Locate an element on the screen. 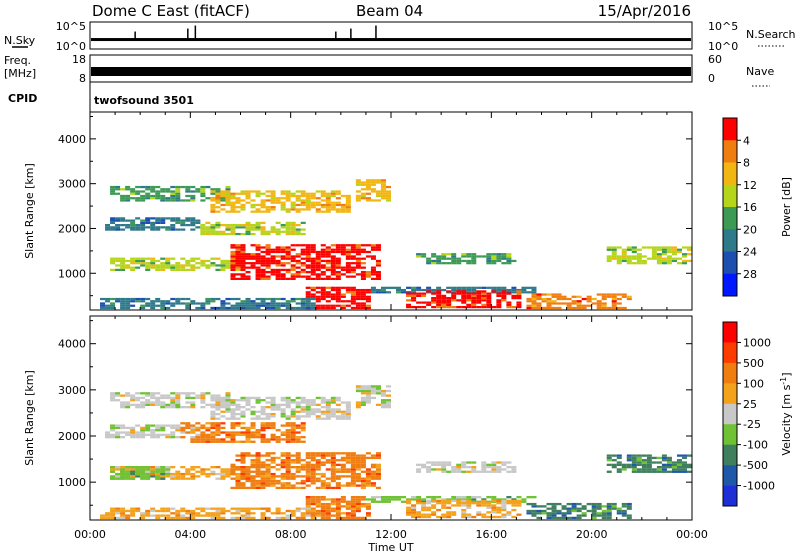 This screenshot has height=554, width=800. velocity-ylabel: Slant Range [km] is located at coordinates (29, 418).